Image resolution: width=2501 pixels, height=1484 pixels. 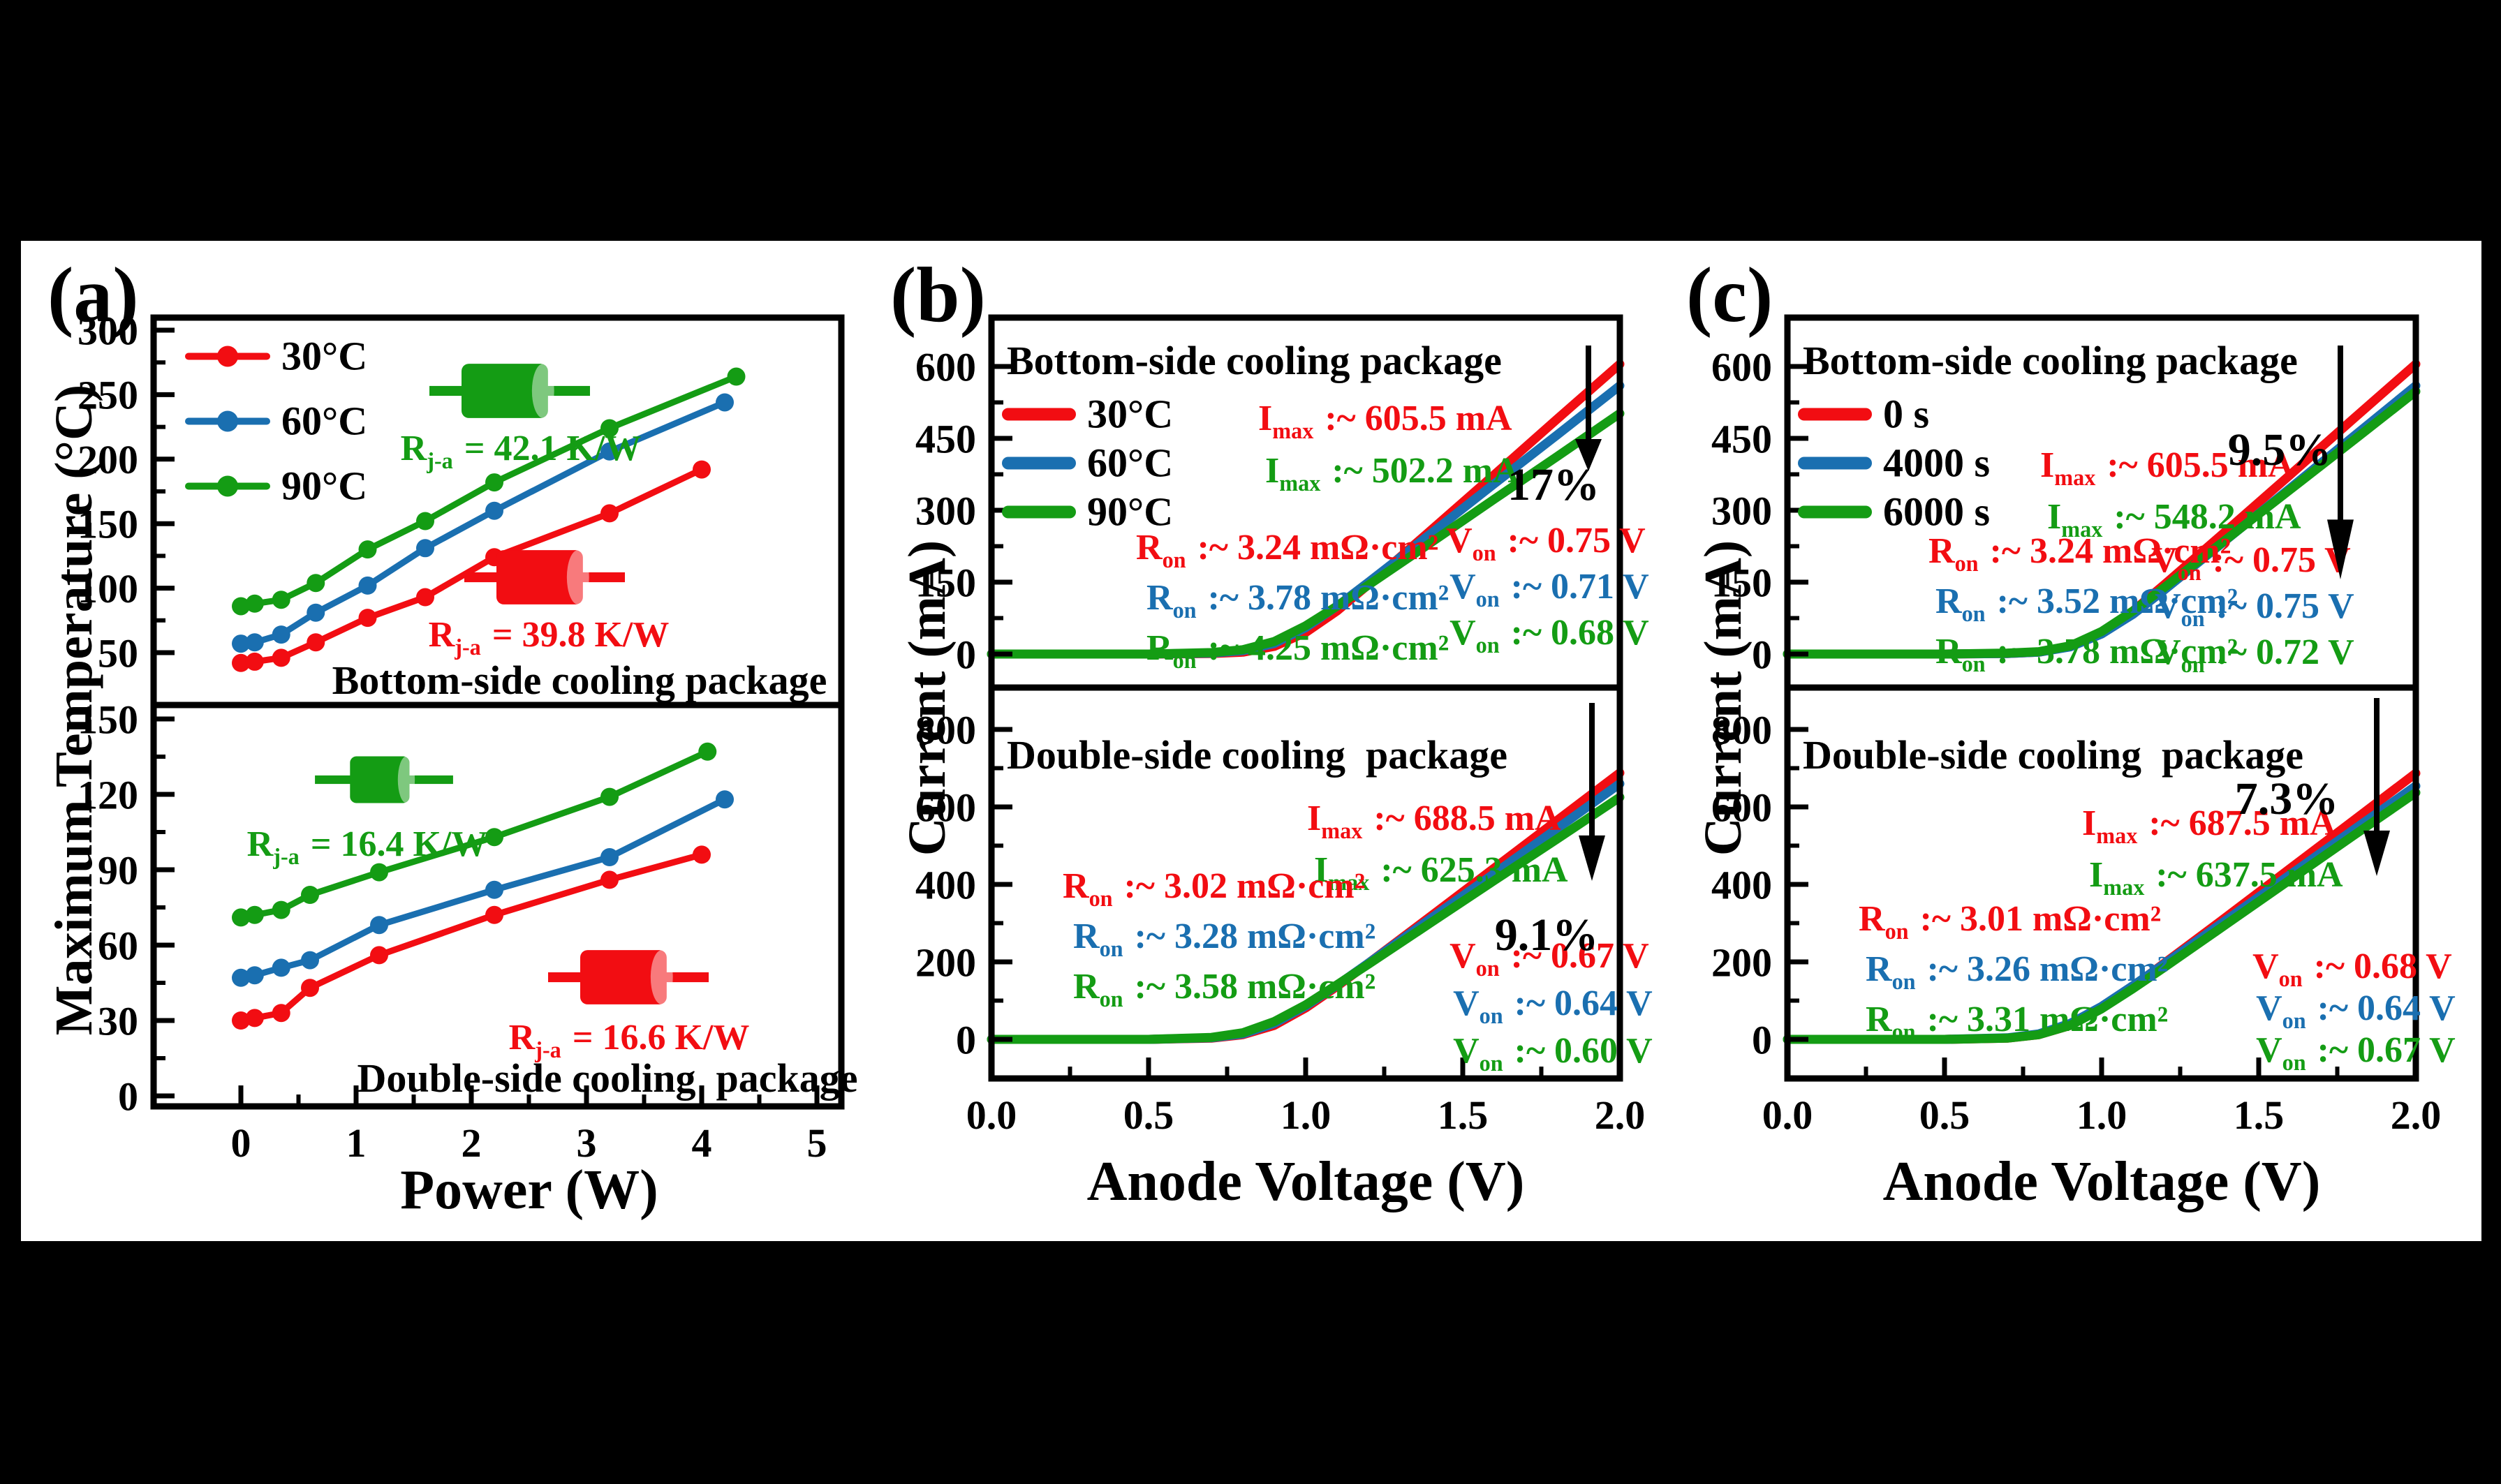 I want to click on svg-text: 3, so click(x=587, y=1143).